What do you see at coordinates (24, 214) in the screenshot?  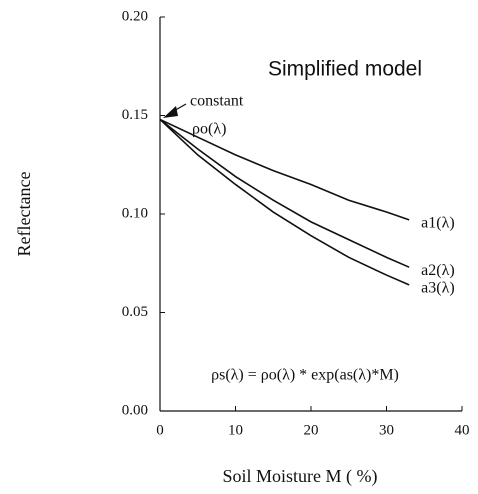 I see `y-axis-title: Reflectance` at bounding box center [24, 214].